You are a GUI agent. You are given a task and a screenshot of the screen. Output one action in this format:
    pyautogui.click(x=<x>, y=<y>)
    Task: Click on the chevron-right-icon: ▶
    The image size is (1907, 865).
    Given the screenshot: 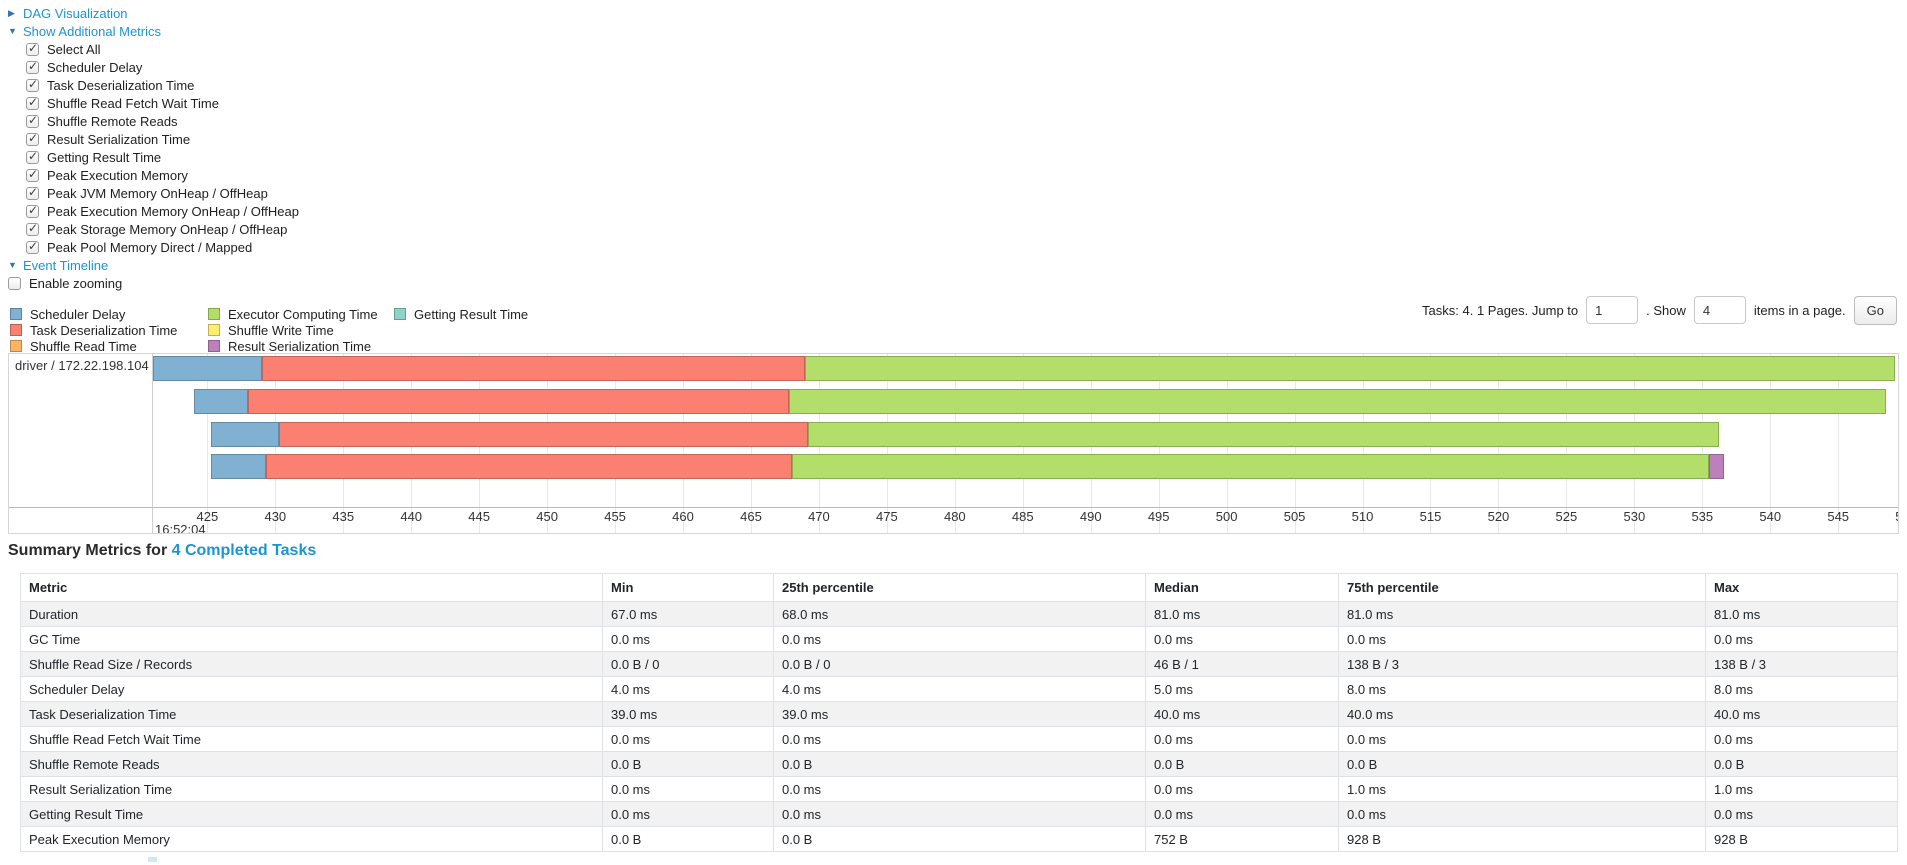 What is the action you would take?
    pyautogui.click(x=11, y=12)
    